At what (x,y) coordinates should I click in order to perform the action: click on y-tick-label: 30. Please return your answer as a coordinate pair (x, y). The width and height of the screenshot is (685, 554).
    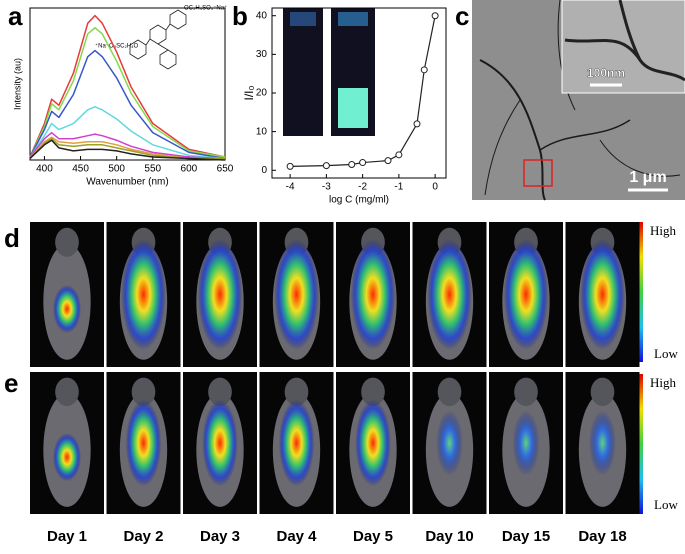
    Looking at the image, I should click on (262, 54).